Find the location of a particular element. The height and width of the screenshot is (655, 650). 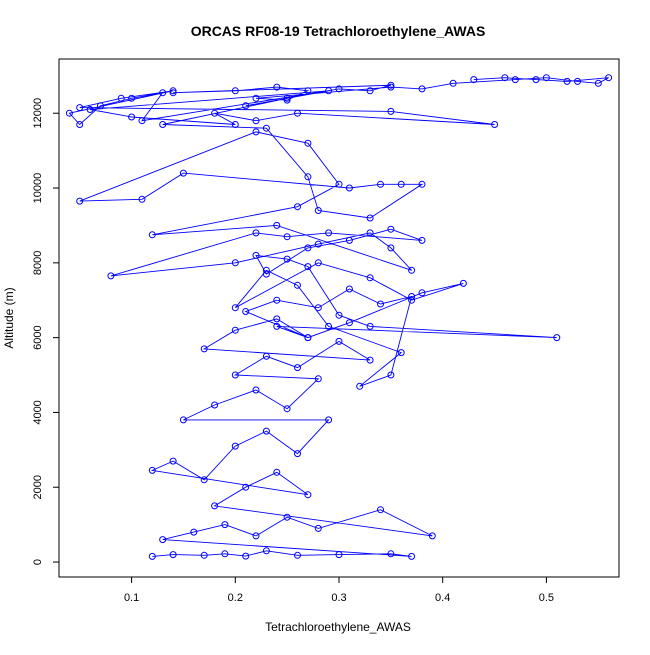

y-tick-label: 0 is located at coordinates (38, 562).